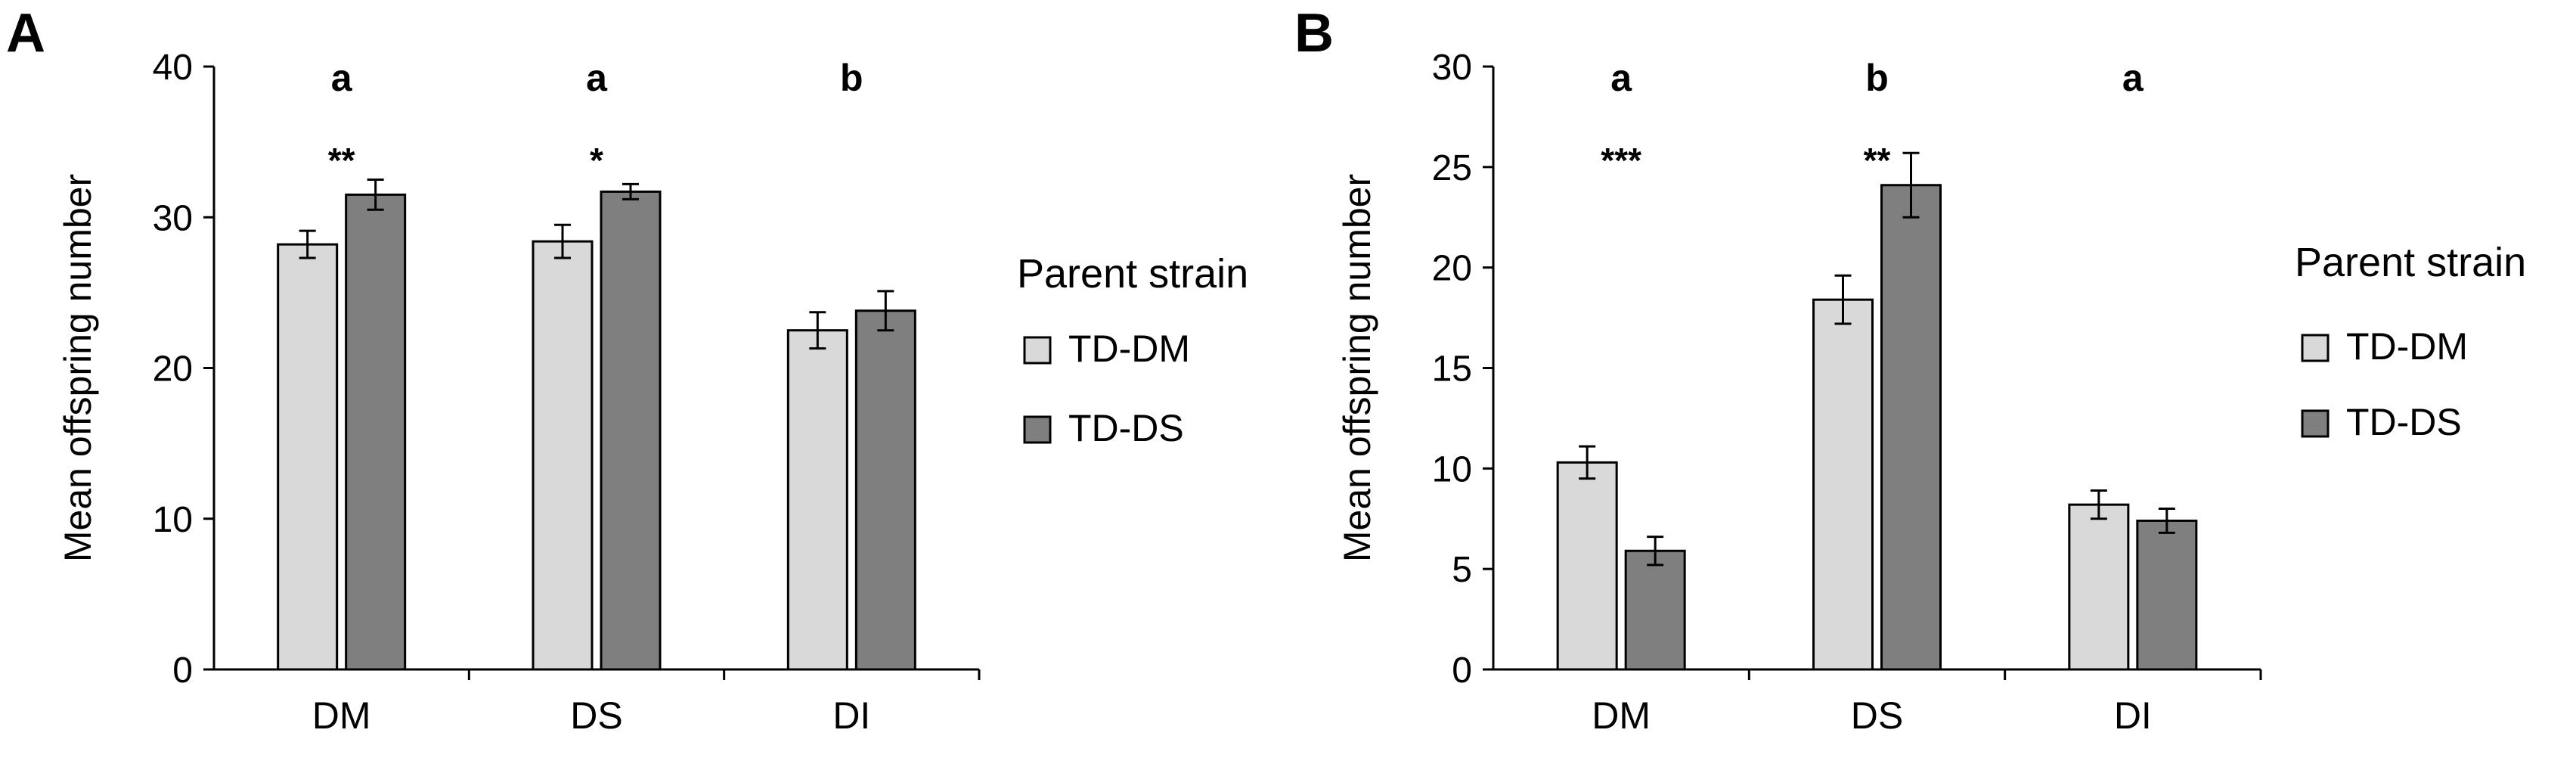  I want to click on significance-marker: ***, so click(1621, 160).